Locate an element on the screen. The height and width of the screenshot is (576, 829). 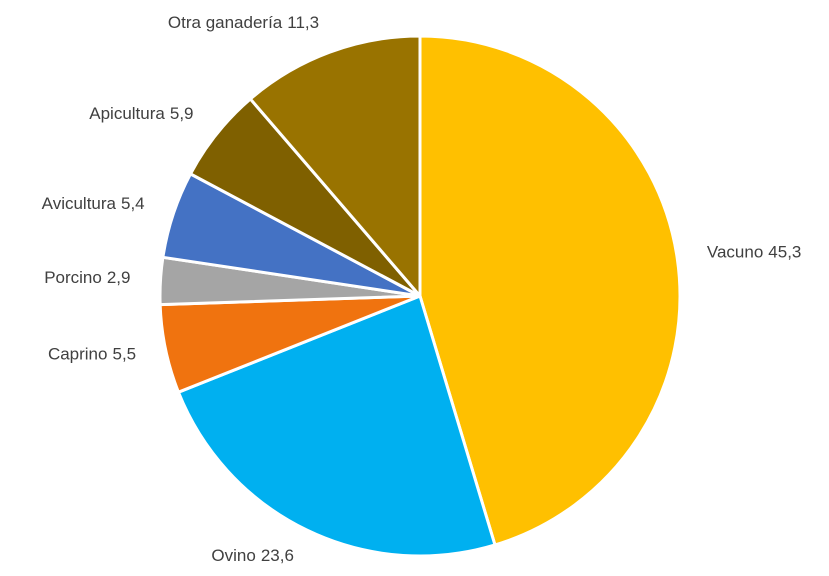
slice-label: Caprino 5,5 is located at coordinates (92, 354).